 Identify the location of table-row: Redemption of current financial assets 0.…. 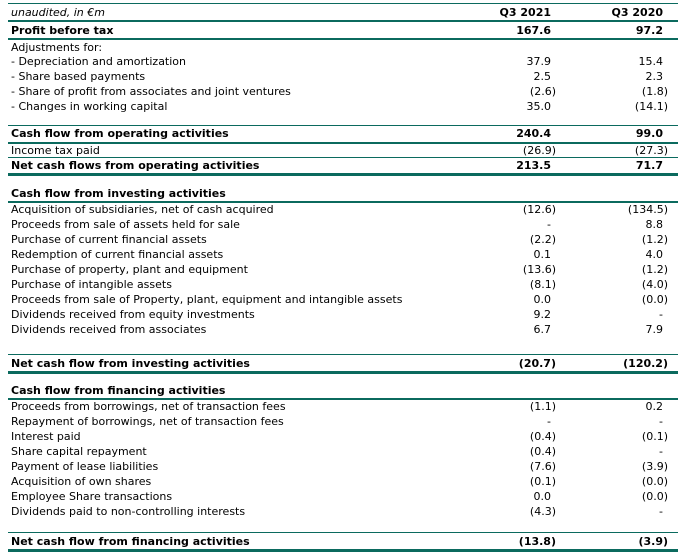
(343, 254).